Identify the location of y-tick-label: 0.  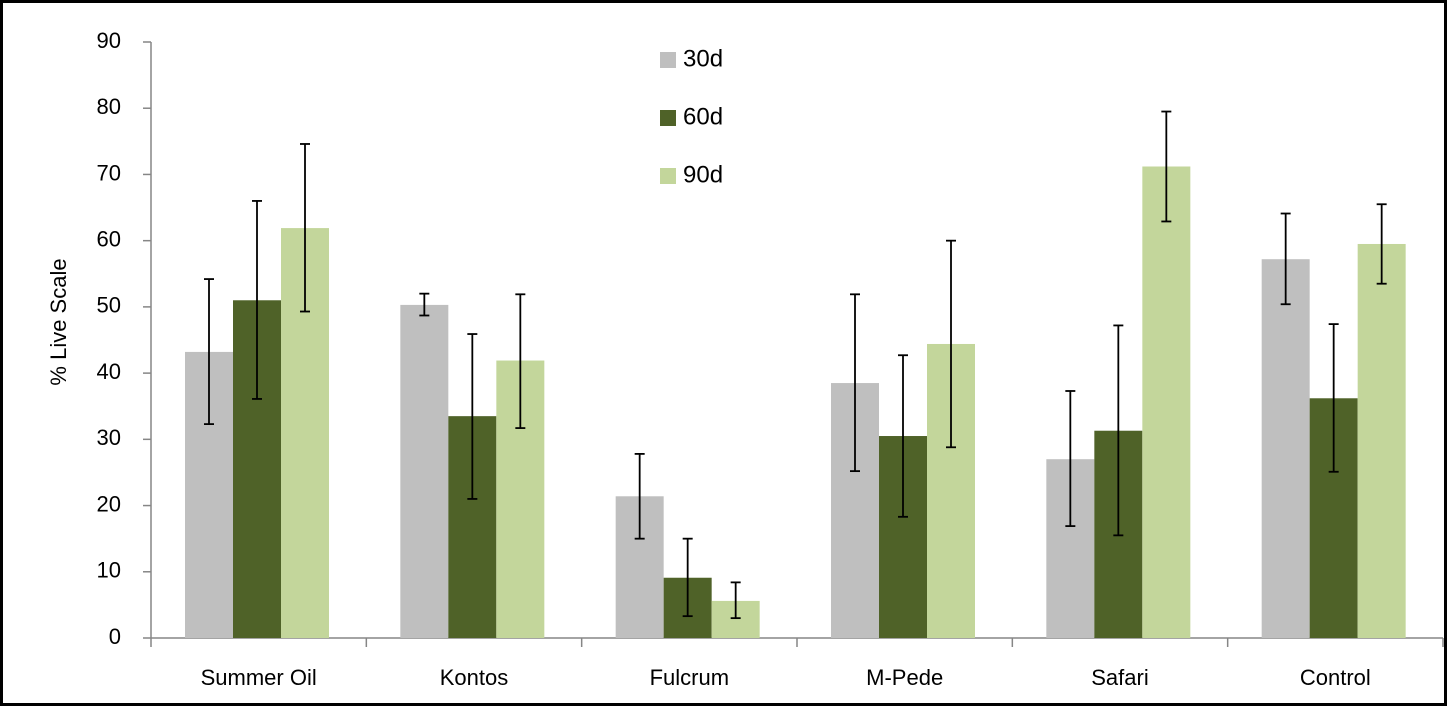
(115, 636).